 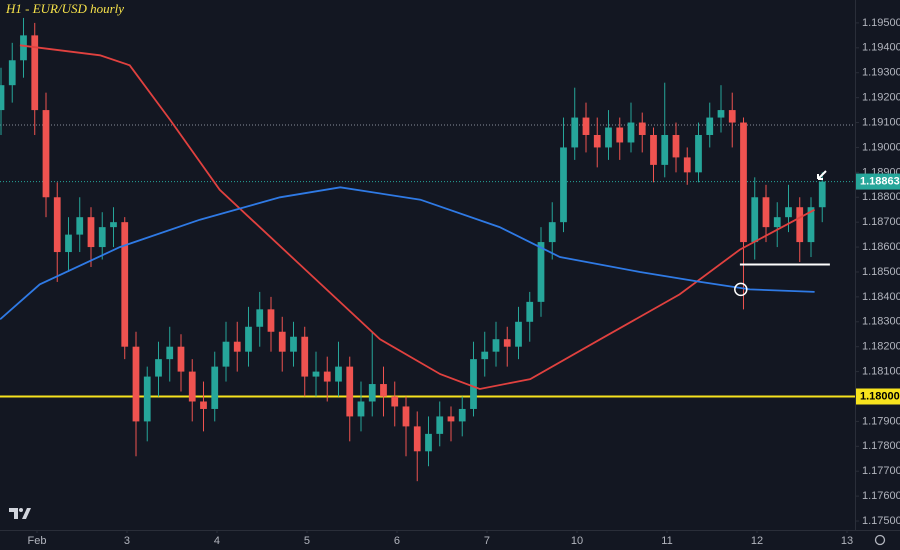 I want to click on x-tick-label: 11, so click(x=666, y=541).